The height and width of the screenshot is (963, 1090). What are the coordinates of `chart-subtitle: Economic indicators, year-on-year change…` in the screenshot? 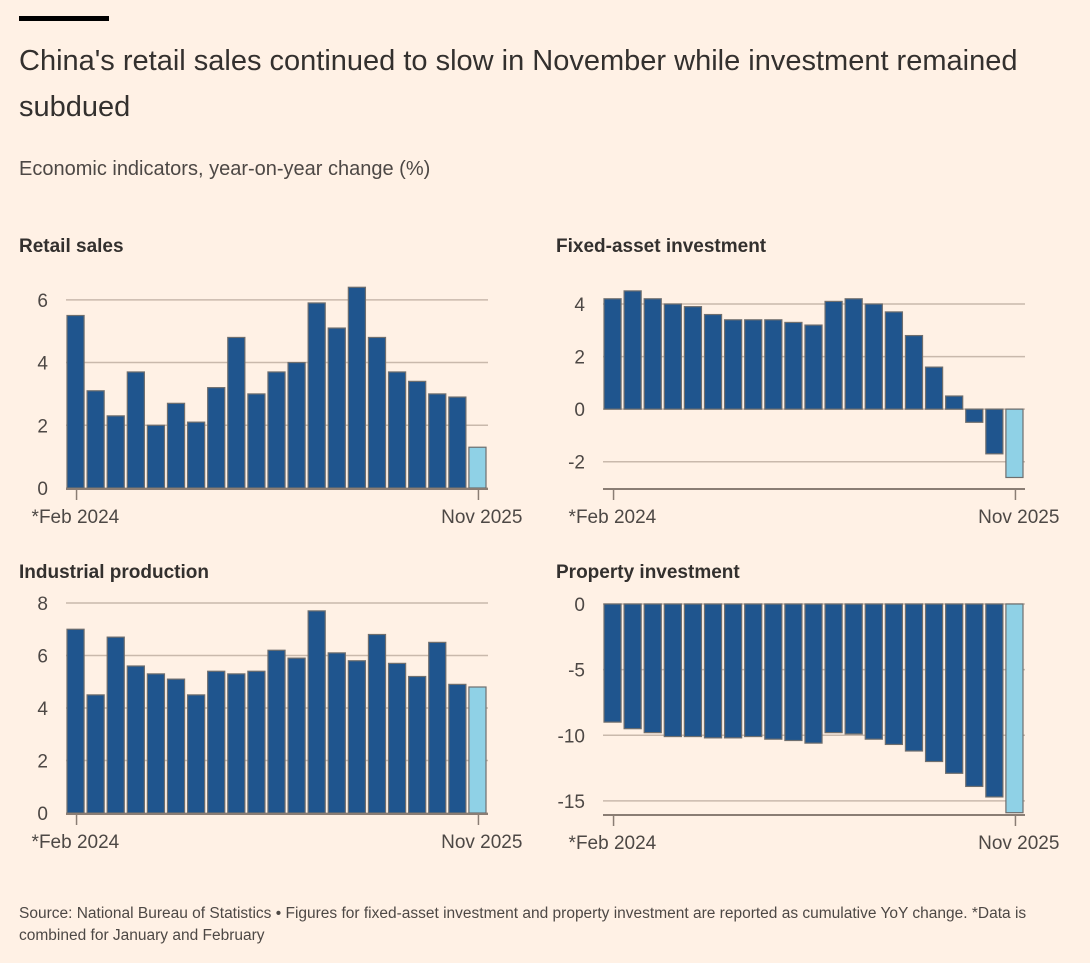 It's located at (225, 169).